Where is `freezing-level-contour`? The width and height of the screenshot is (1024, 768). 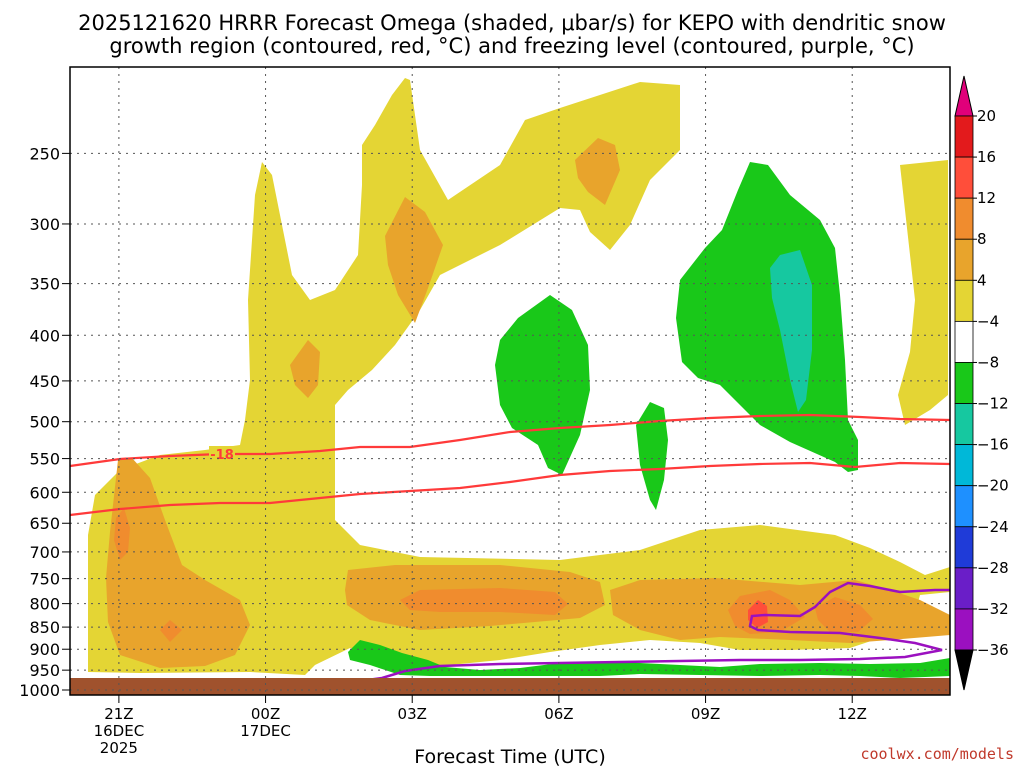
freezing-level-contour is located at coordinates (654, 632).